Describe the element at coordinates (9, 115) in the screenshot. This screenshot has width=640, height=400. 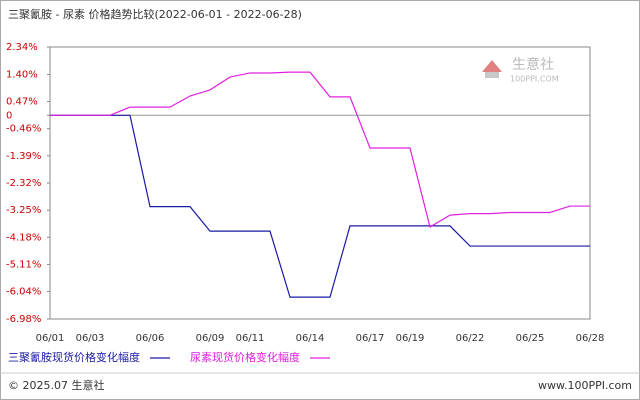
I see `y-tick-label: 0` at that location.